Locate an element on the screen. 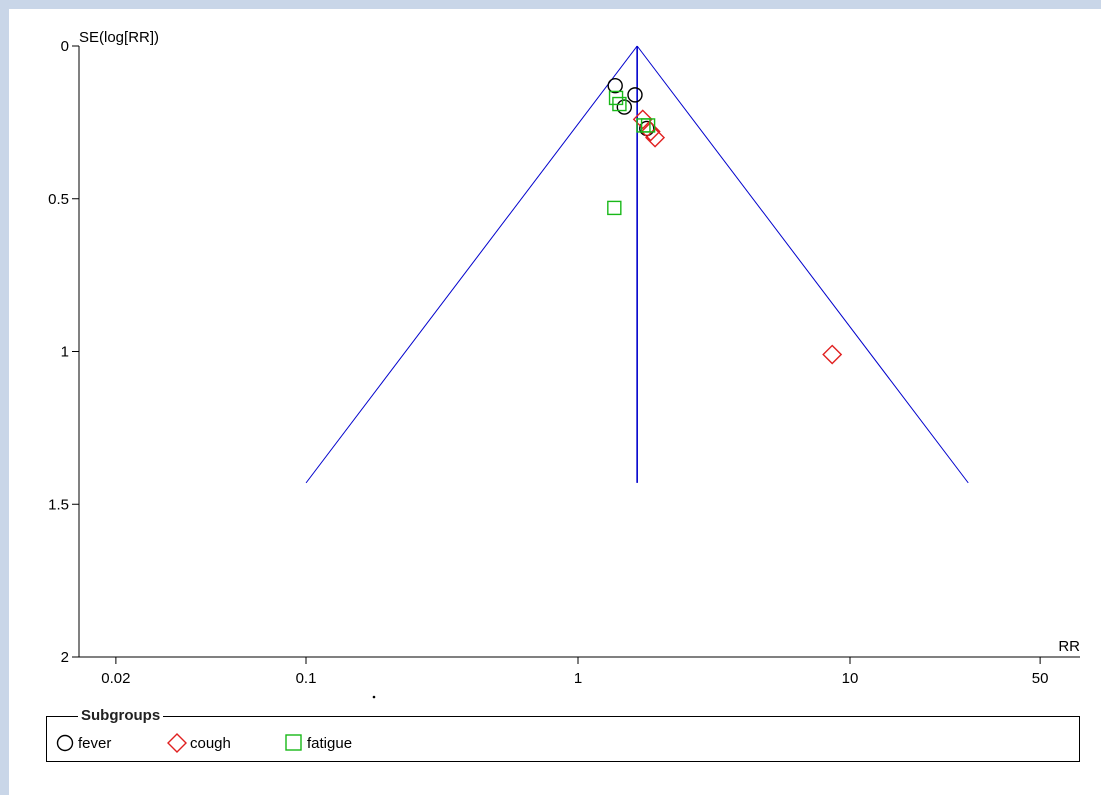 The image size is (1101, 795). legend-title: Subgroups is located at coordinates (121, 716).